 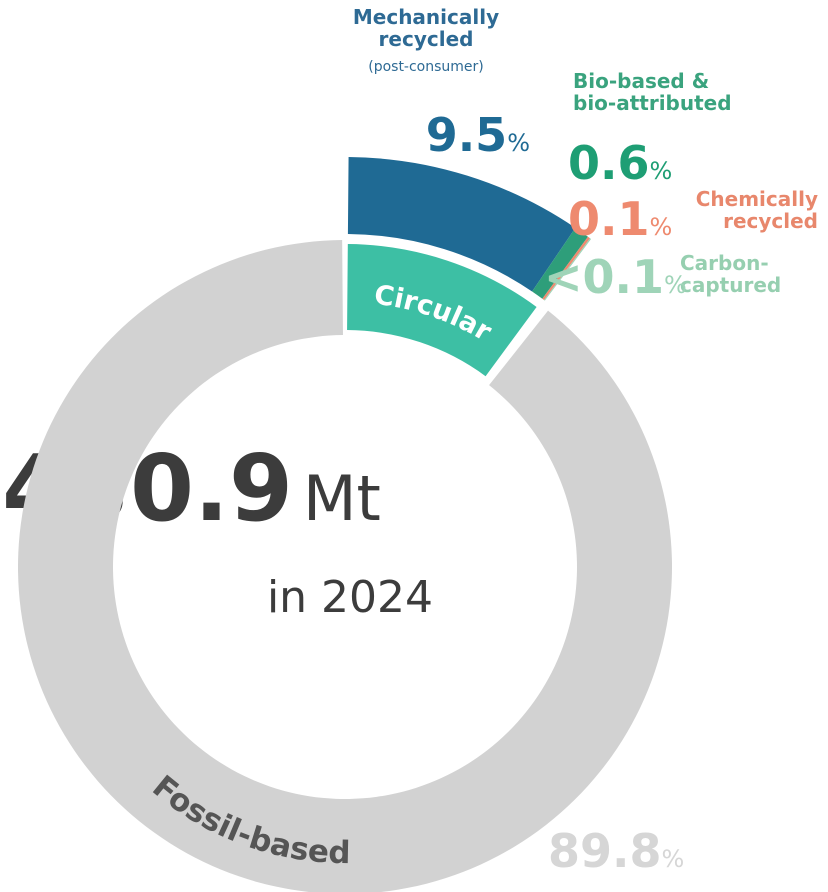 What do you see at coordinates (426, 67) in the screenshot?
I see `segment-note: (post-consumer)` at bounding box center [426, 67].